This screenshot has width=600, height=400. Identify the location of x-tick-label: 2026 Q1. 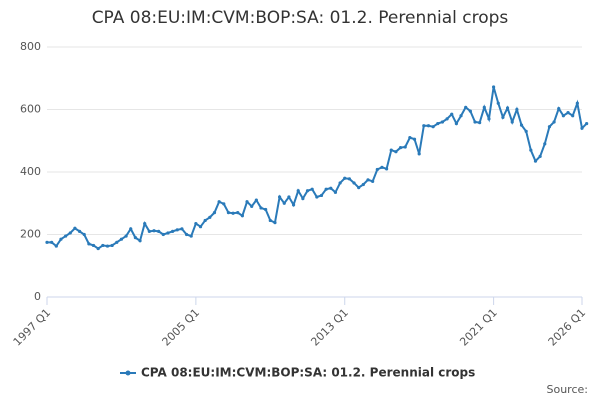
(567, 327).